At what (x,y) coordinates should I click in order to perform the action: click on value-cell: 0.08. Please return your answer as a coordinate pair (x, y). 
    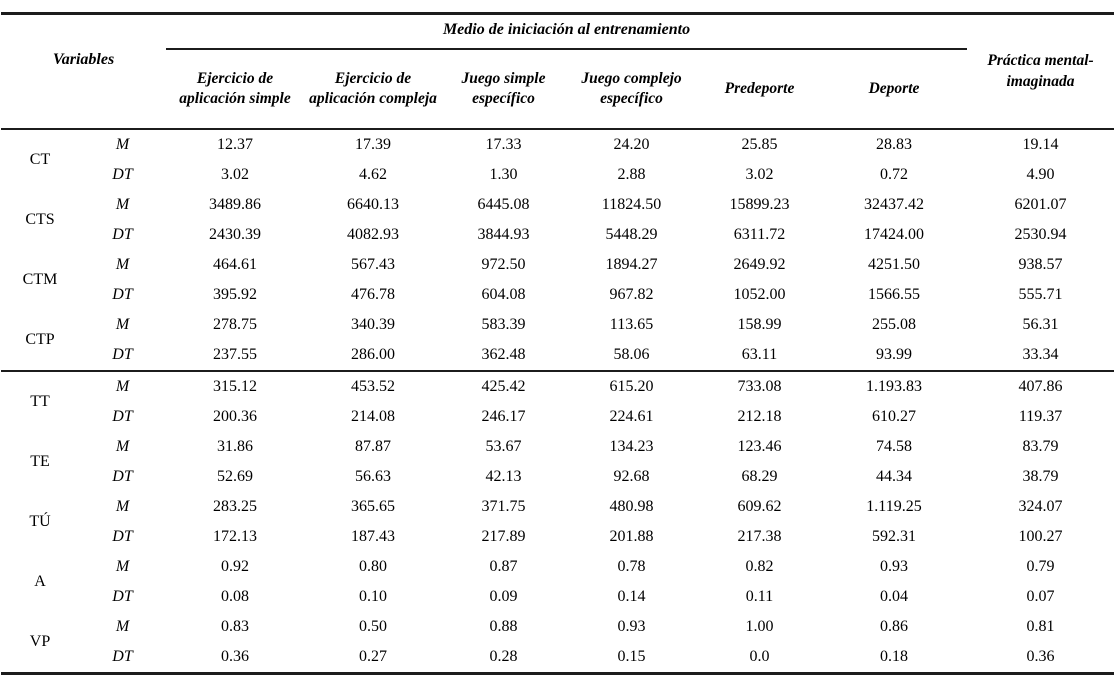
    Looking at the image, I should click on (235, 596).